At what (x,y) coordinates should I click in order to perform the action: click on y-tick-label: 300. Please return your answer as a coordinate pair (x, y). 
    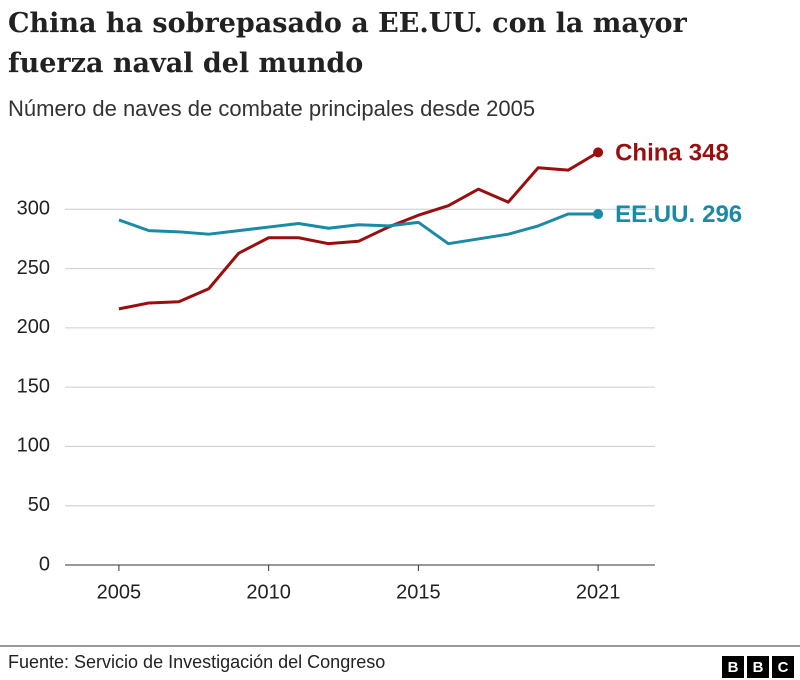
    Looking at the image, I should click on (33, 209).